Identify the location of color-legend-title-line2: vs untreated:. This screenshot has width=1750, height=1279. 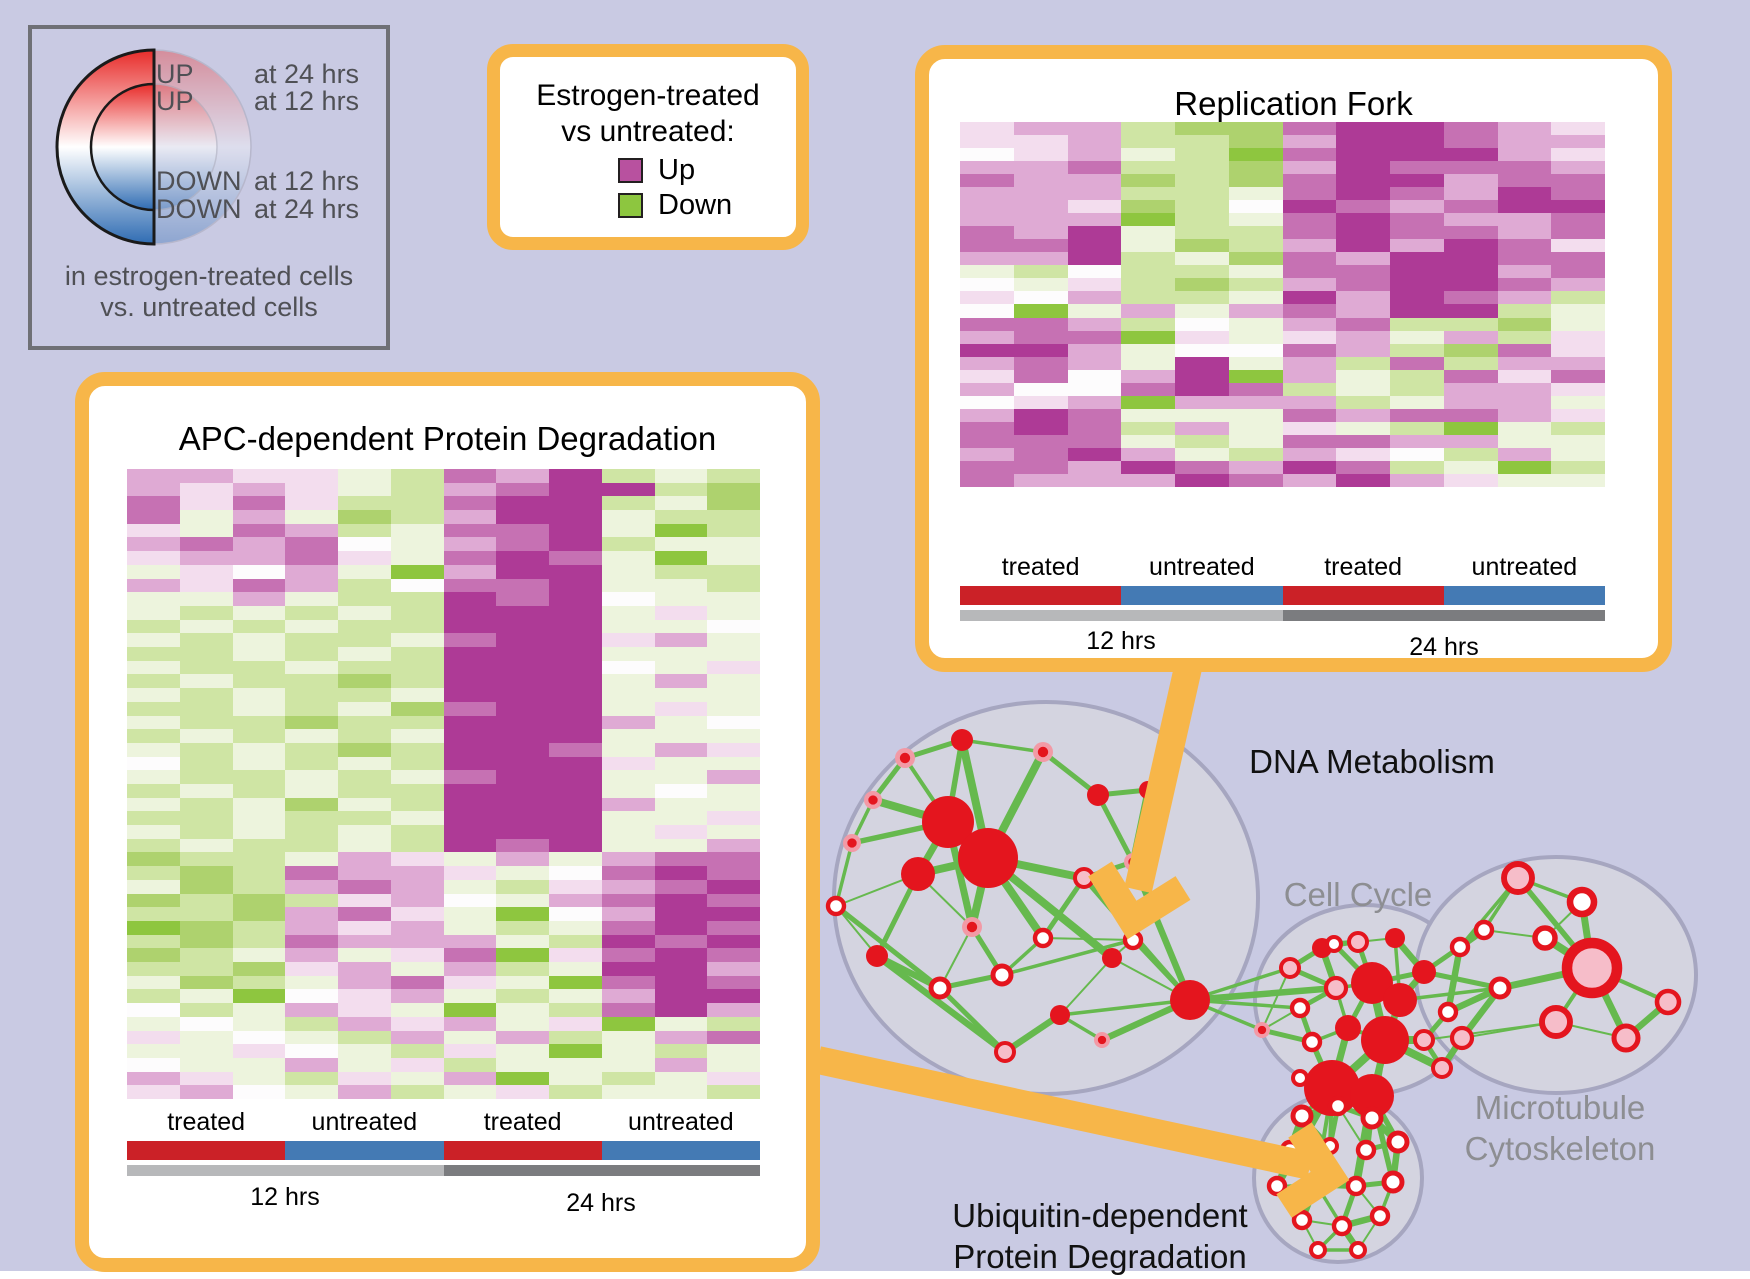
(648, 131).